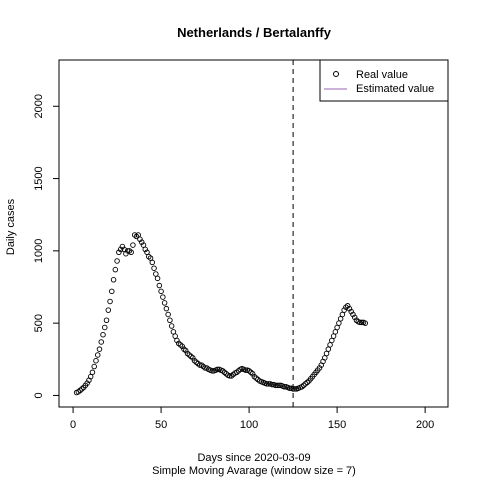 The image size is (480, 480). What do you see at coordinates (336, 74) in the screenshot?
I see `legend-marker-real-value` at bounding box center [336, 74].